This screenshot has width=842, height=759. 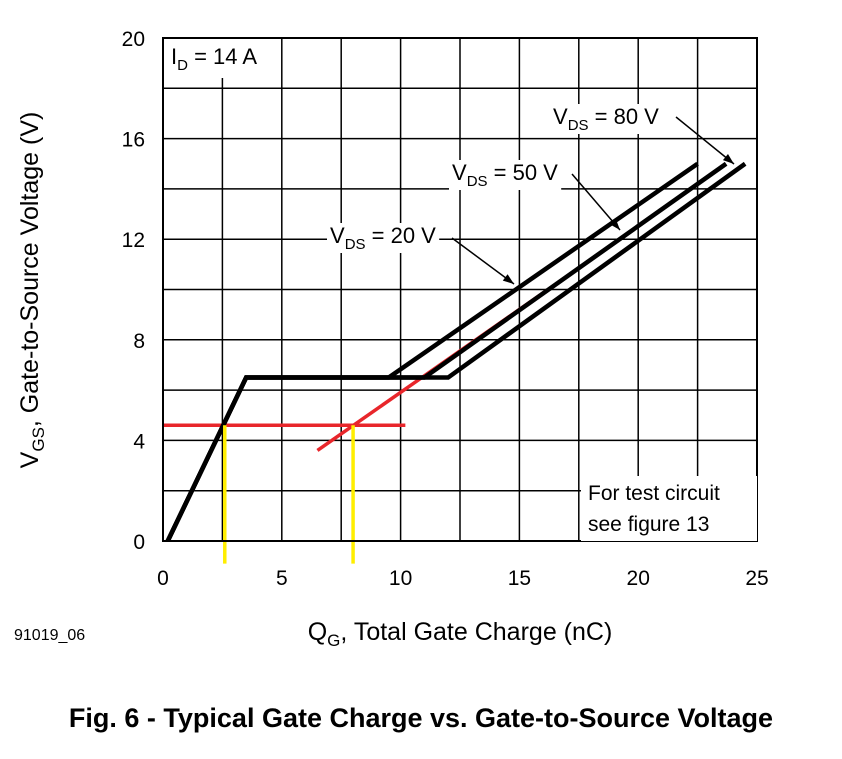 What do you see at coordinates (669, 508) in the screenshot?
I see `note-background` at bounding box center [669, 508].